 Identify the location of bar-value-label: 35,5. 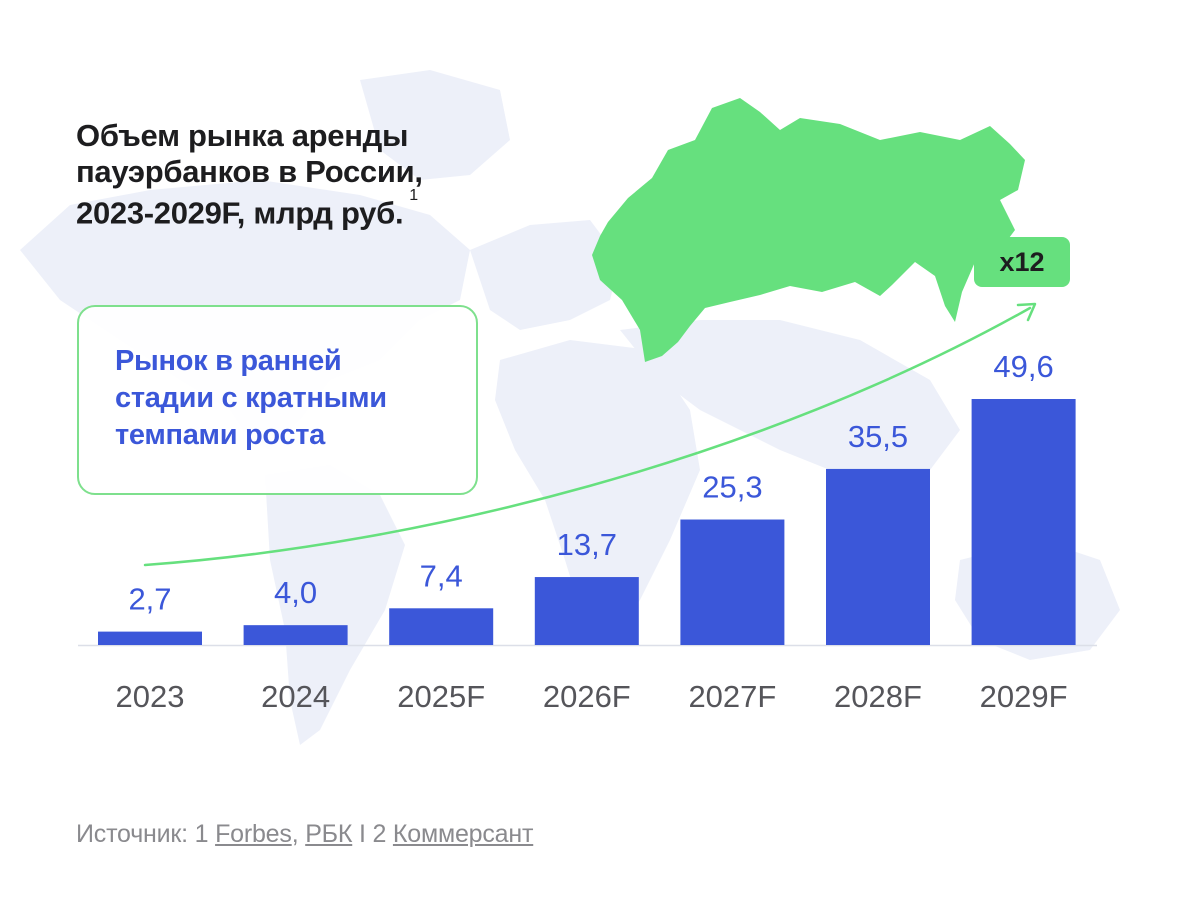
(878, 436).